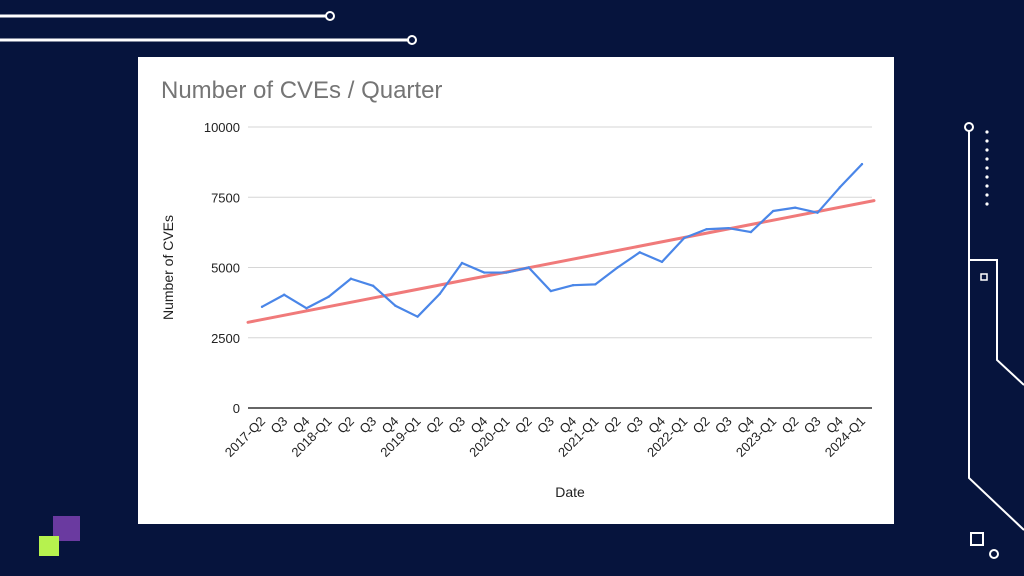  I want to click on circuit-chip-icon, so click(984, 277).